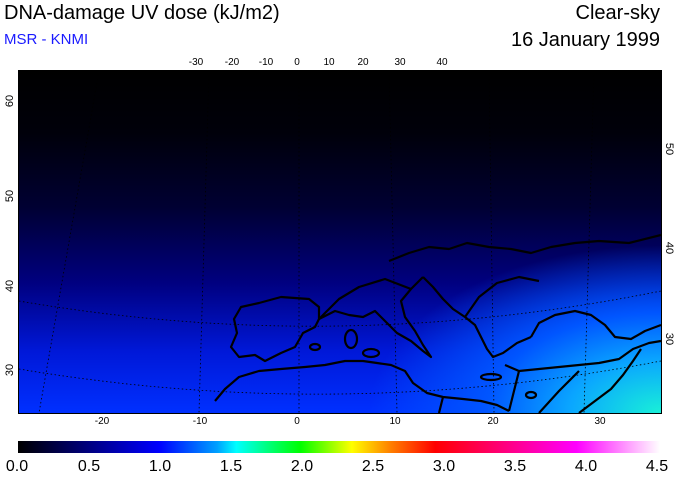  I want to click on sky-condition-label: Clear-sky, so click(617, 13).